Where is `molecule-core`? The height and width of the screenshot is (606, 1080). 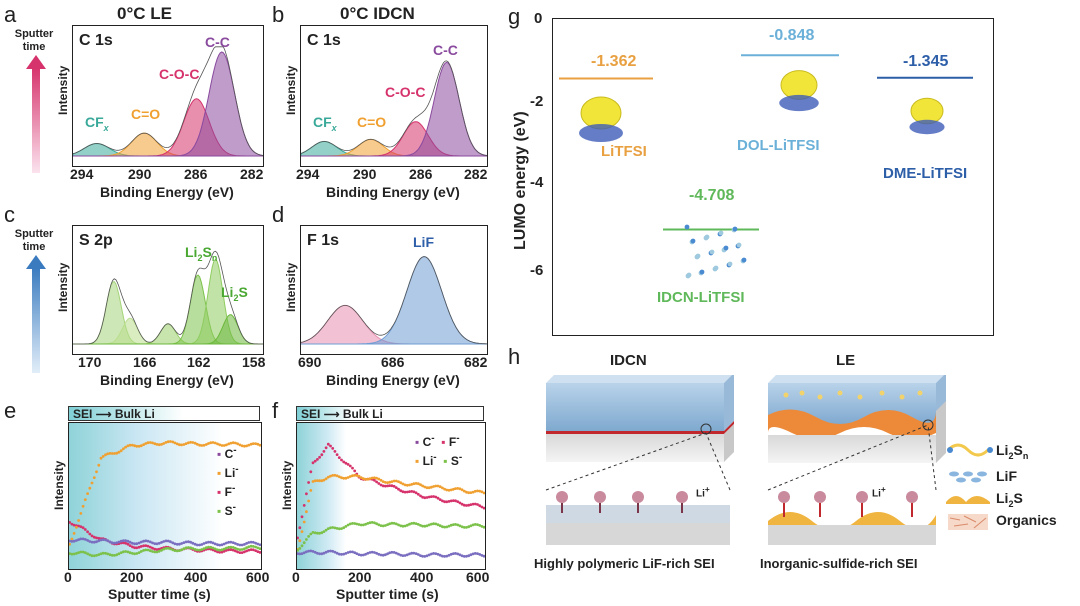 molecule-core is located at coordinates (799, 103).